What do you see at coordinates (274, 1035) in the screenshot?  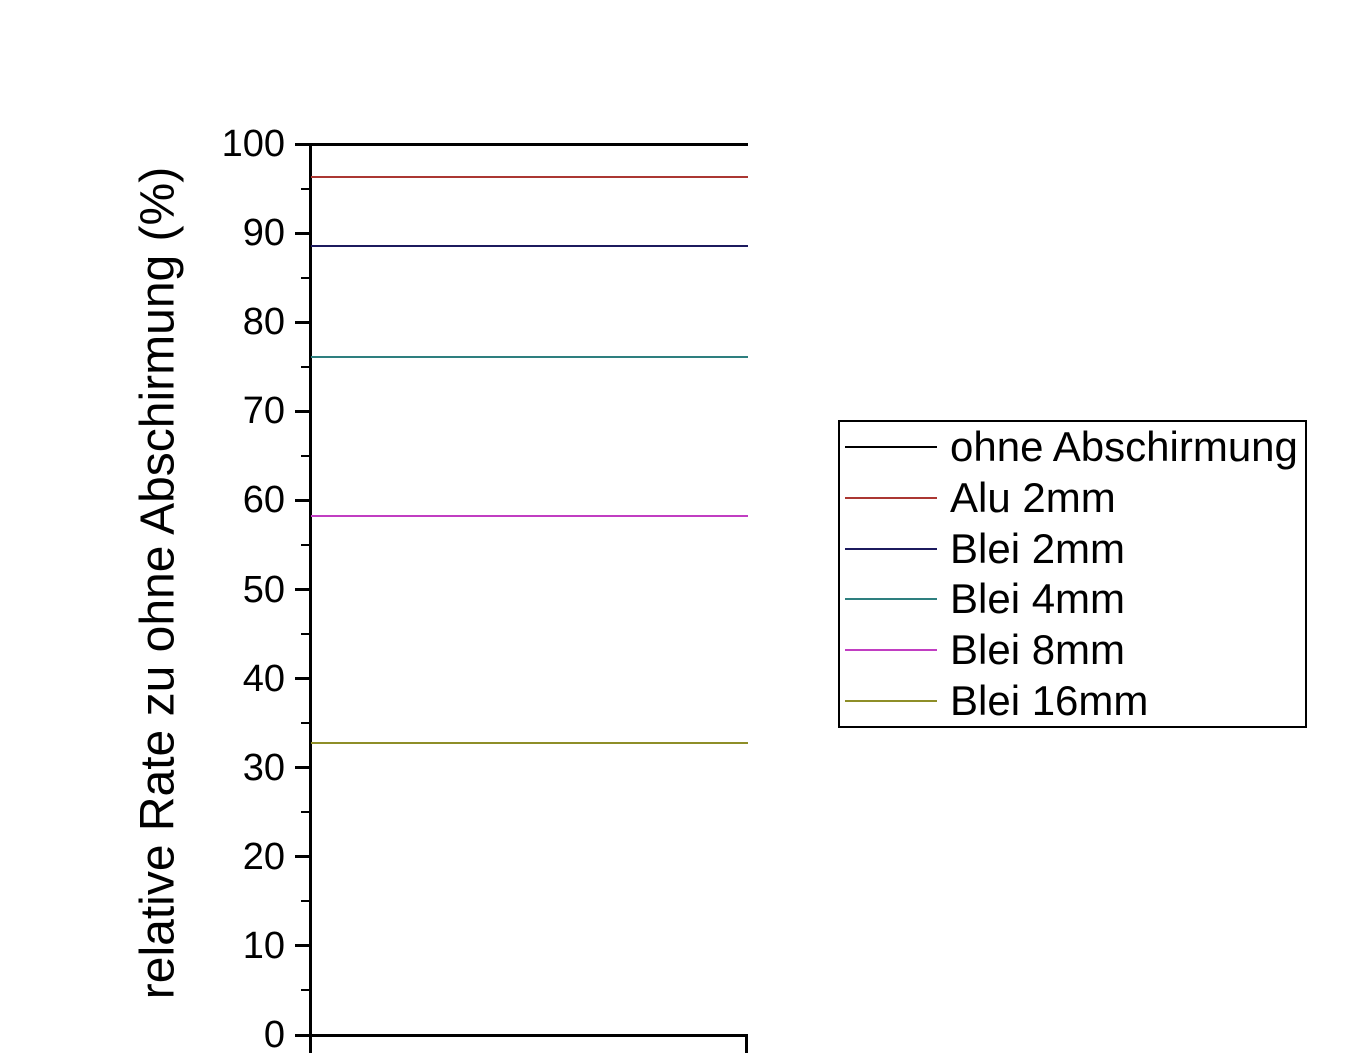 I see `y-tick-label: 0` at bounding box center [274, 1035].